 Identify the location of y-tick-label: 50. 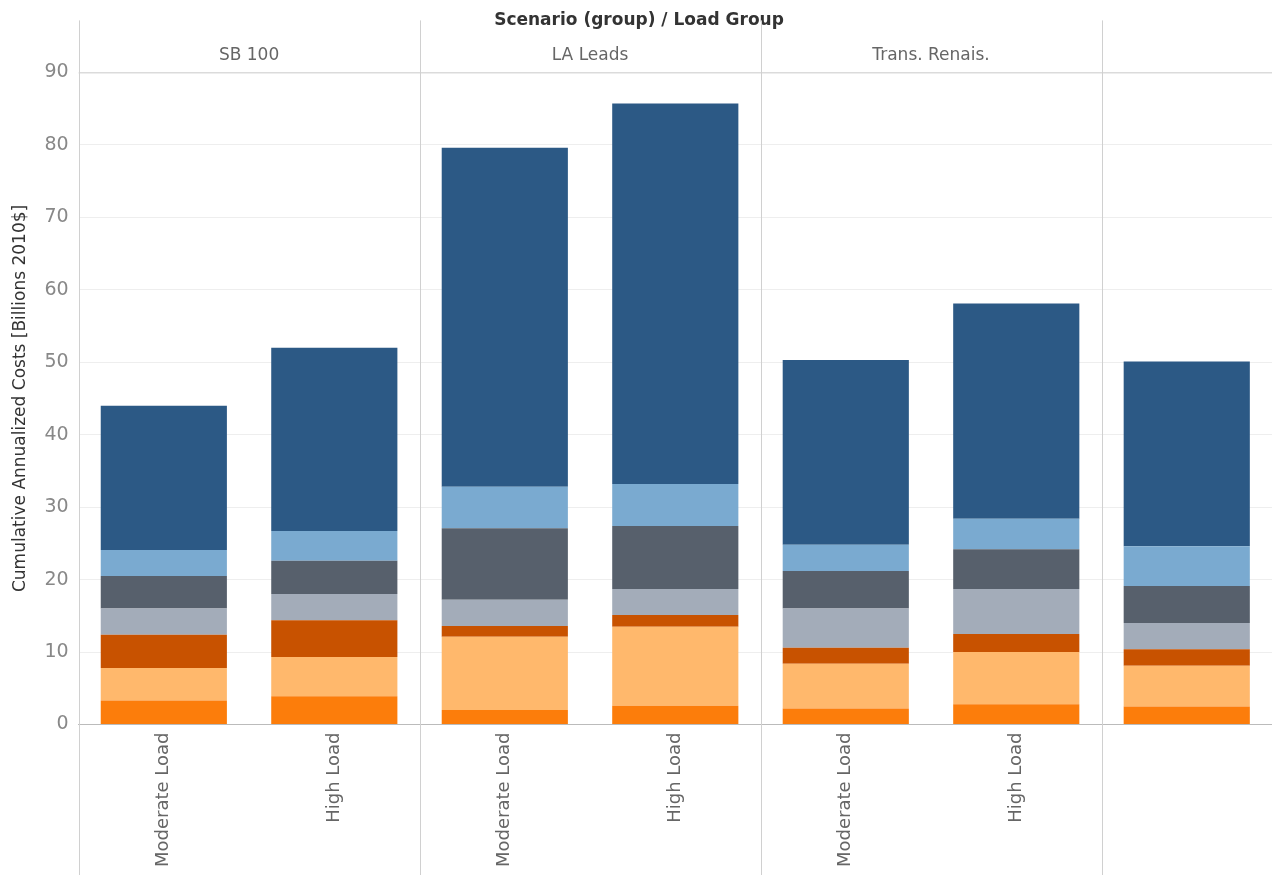
(56, 360).